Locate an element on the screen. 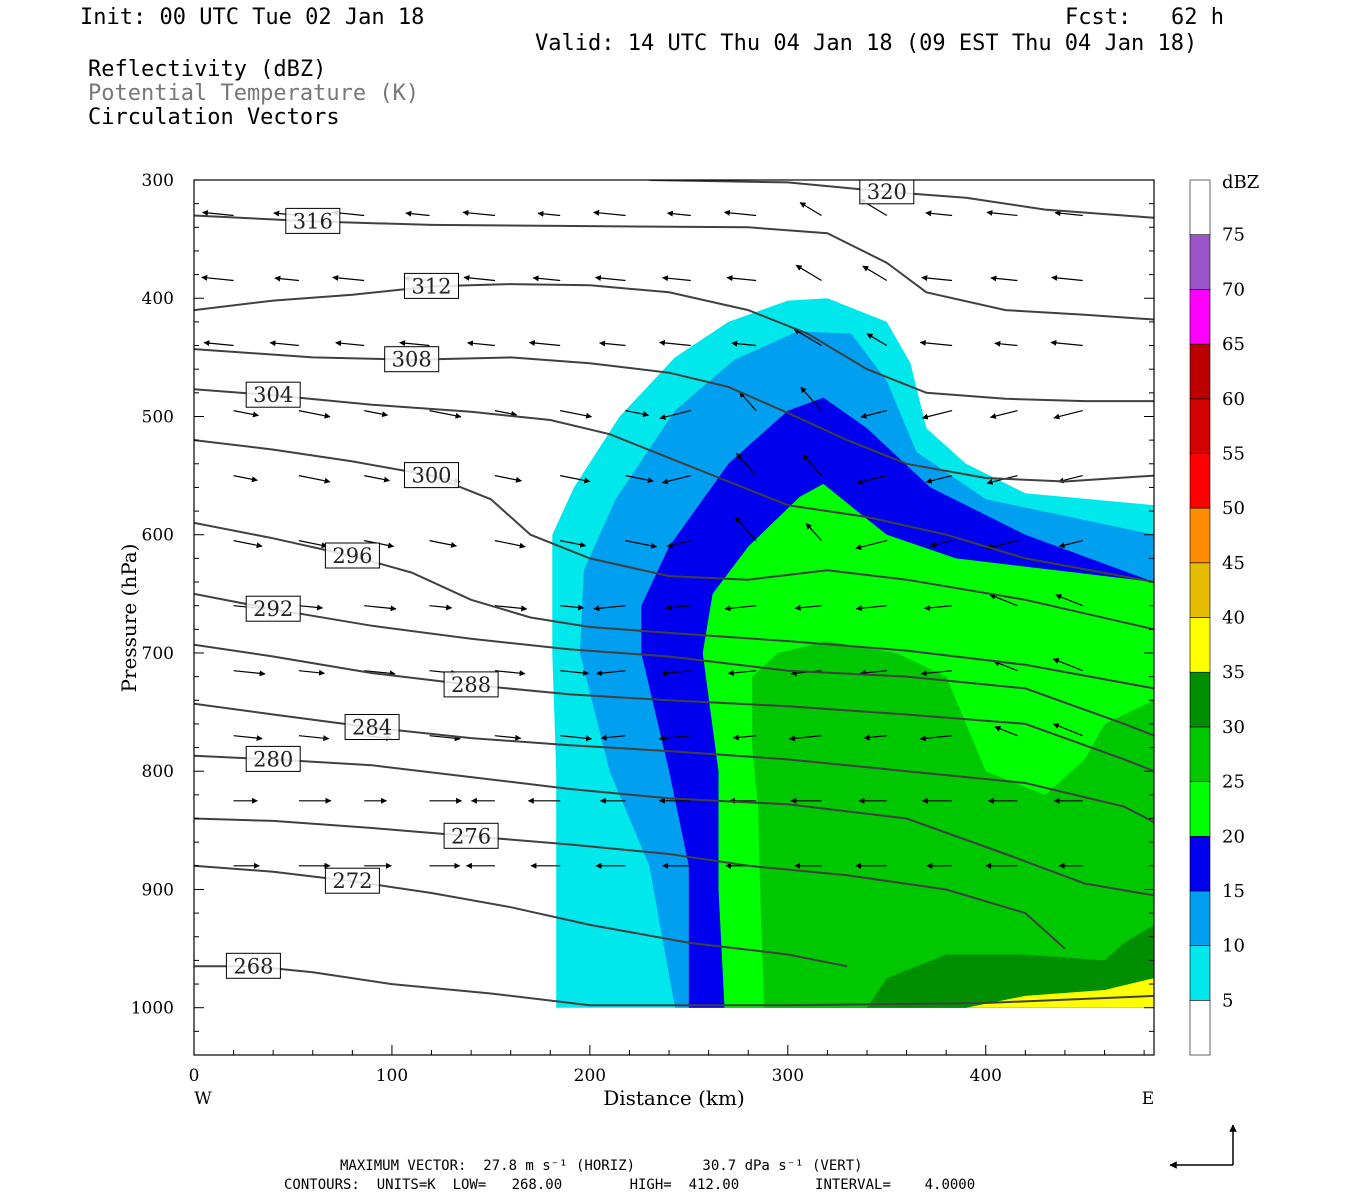  forecast-hour: Fcst: 62 h is located at coordinates (1144, 17).